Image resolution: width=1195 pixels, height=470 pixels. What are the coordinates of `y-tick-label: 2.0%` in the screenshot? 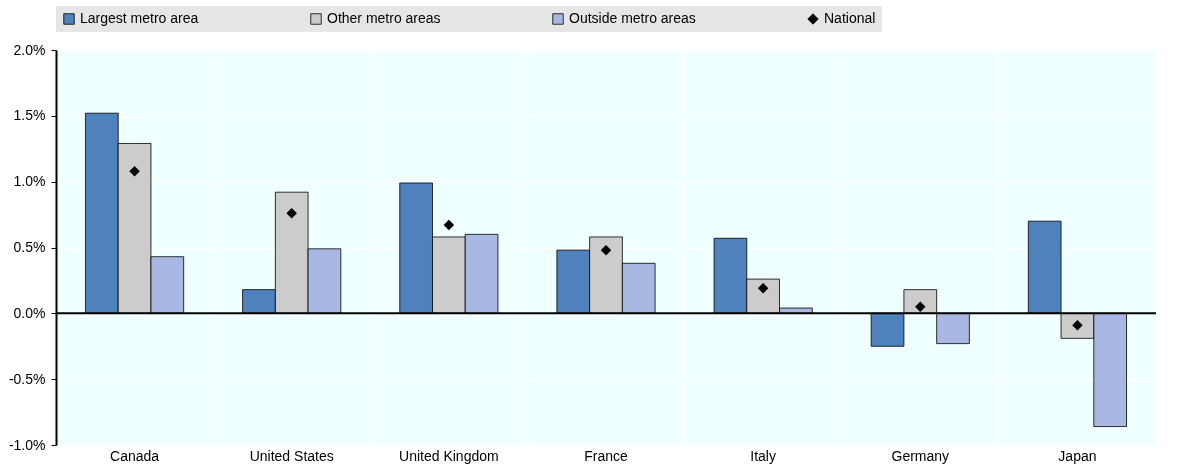 It's located at (29, 49).